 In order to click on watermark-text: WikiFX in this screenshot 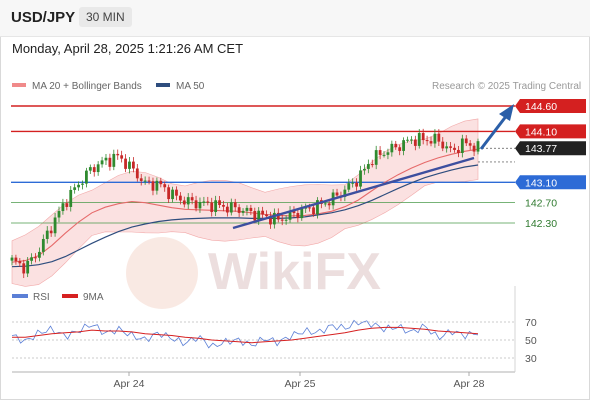, I will do `click(294, 272)`.